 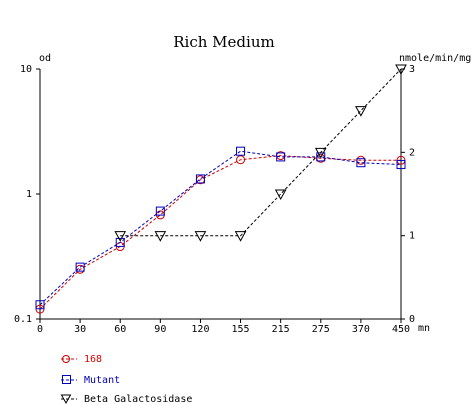 I want to click on left-ticks: 0.1 1 10, so click(x=27, y=194).